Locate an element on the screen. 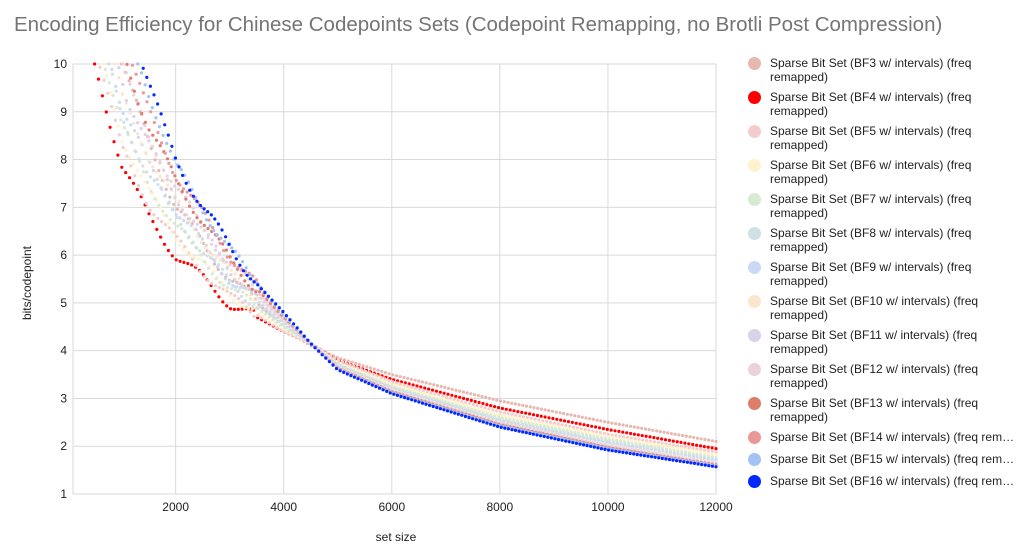 The height and width of the screenshot is (557, 1024). y-tick-label: 1 is located at coordinates (63, 494).